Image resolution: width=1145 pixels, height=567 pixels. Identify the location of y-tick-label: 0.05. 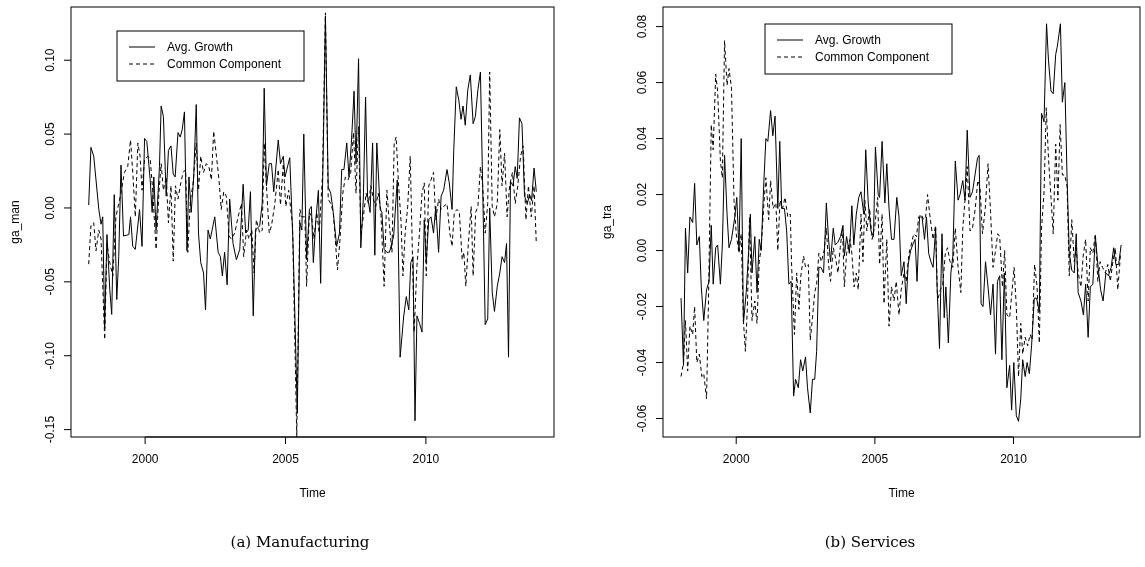
(50, 134).